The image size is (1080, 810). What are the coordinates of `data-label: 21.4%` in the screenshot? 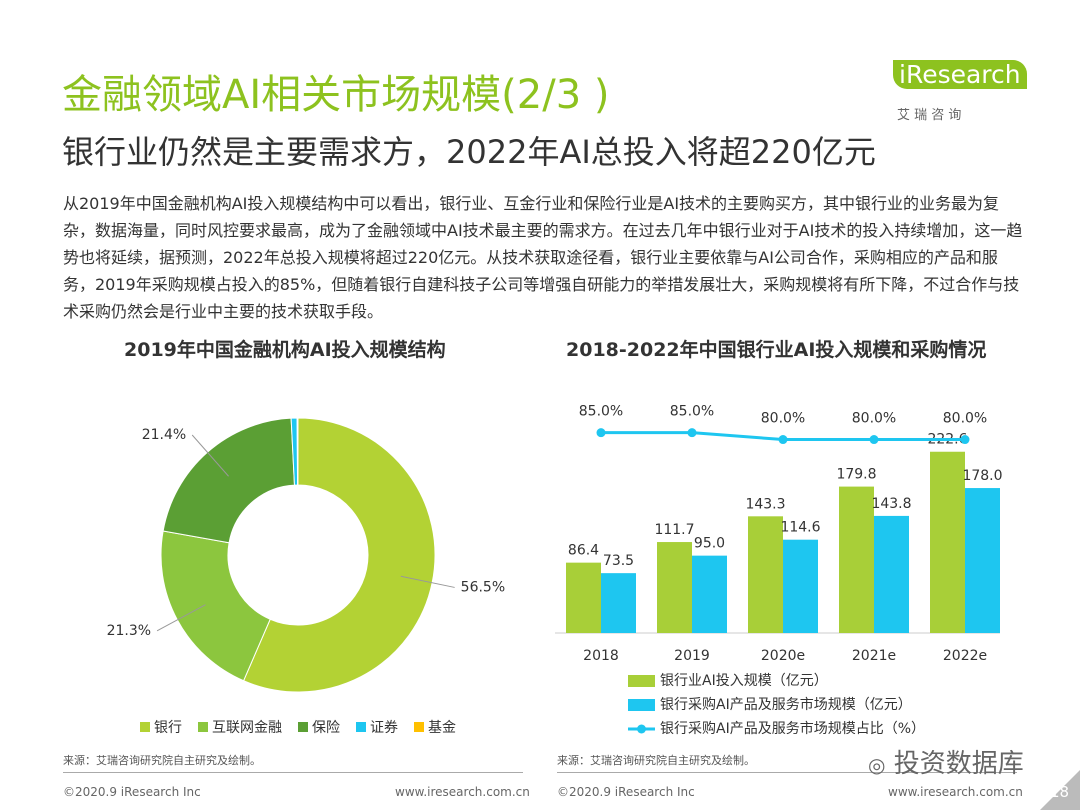 It's located at (164, 435).